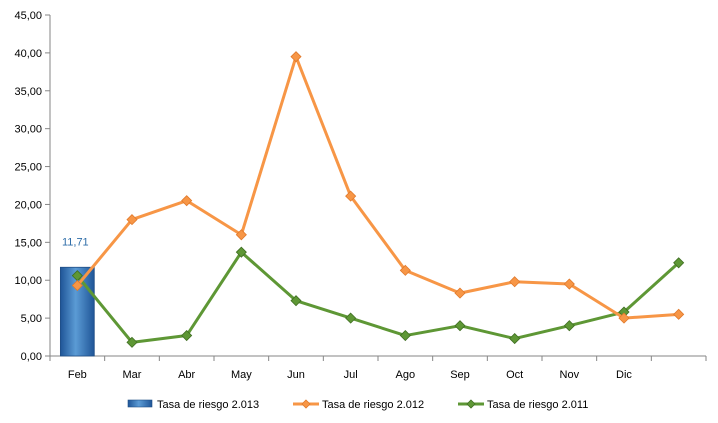 The width and height of the screenshot is (718, 423). Describe the element at coordinates (351, 375) in the screenshot. I see `x-tick-label: Jul` at that location.